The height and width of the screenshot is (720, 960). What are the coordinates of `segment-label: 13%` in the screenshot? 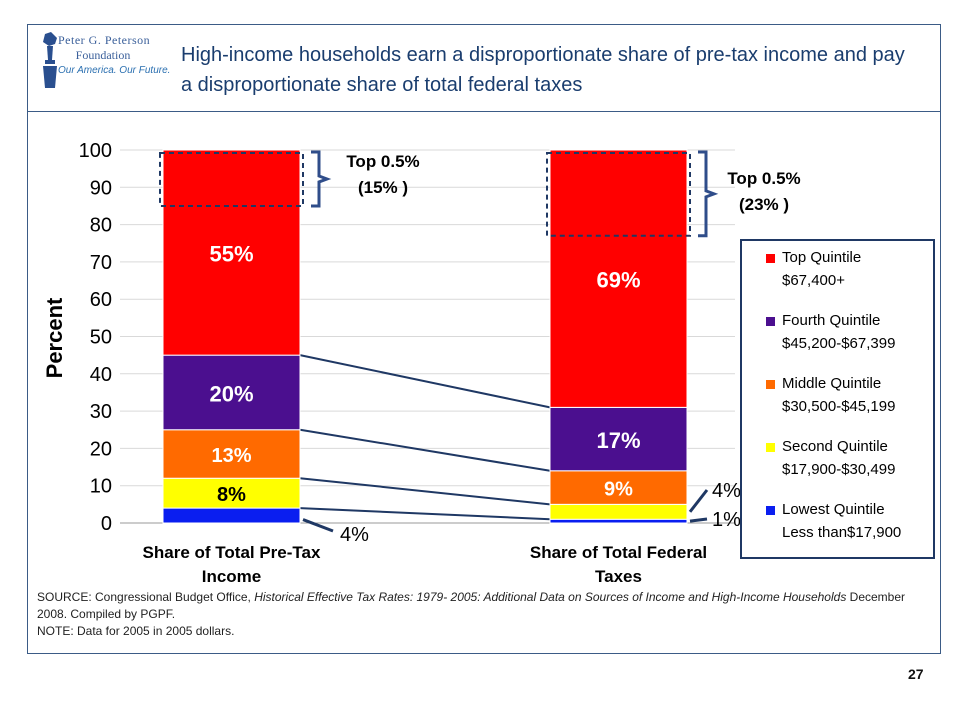 It's located at (231, 456).